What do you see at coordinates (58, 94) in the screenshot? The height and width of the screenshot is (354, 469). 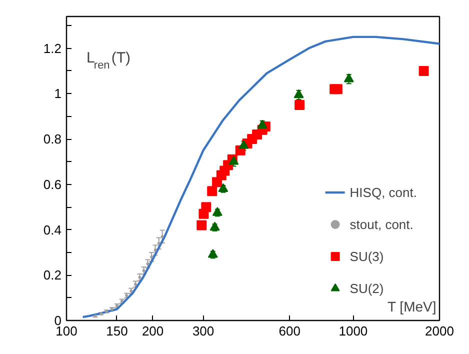 I see `y-tick-label: 1` at bounding box center [58, 94].